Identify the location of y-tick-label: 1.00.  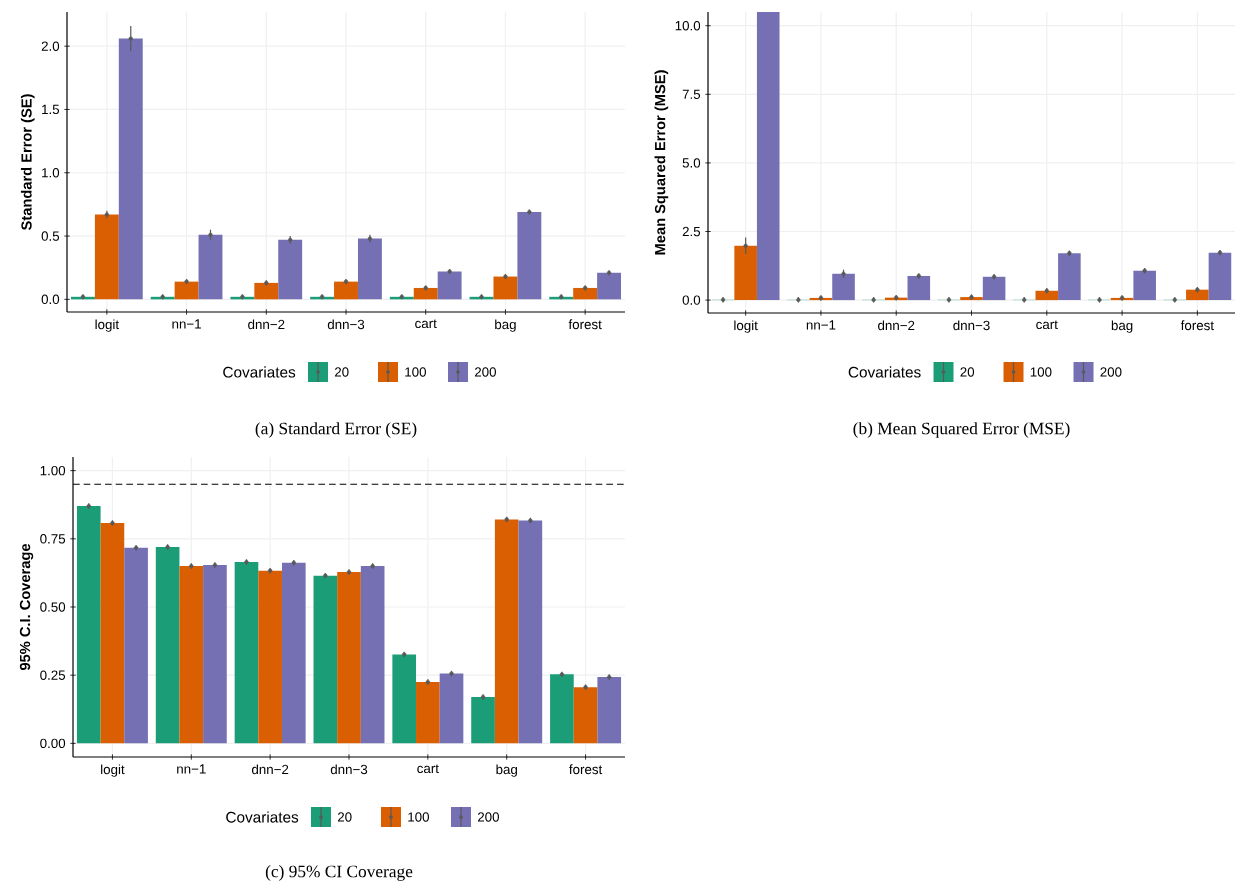
(53, 470).